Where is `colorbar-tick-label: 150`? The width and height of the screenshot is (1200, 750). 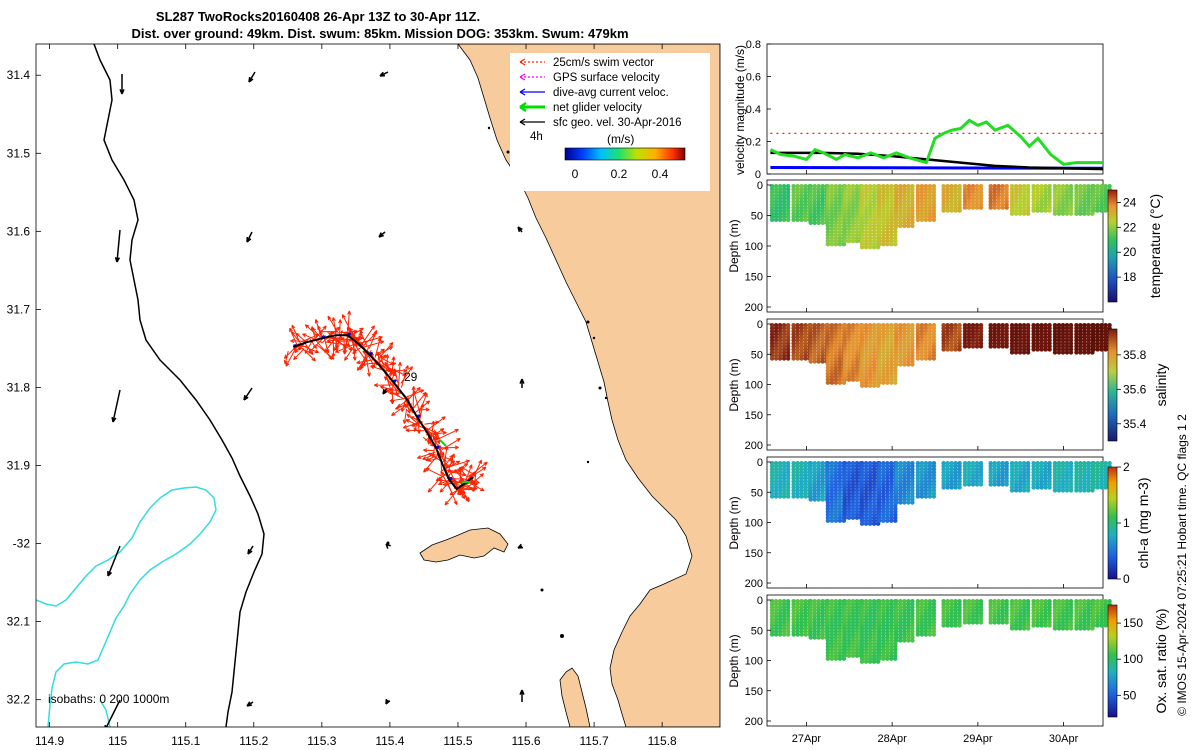
colorbar-tick-label: 150 is located at coordinates (1133, 623).